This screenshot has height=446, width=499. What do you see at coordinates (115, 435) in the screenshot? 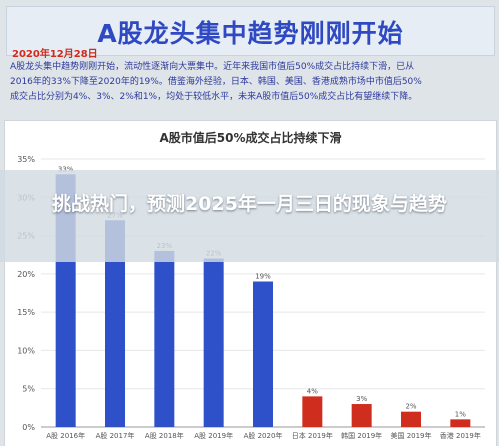
I see `x-tick-label: A股 2017年` at bounding box center [115, 435].